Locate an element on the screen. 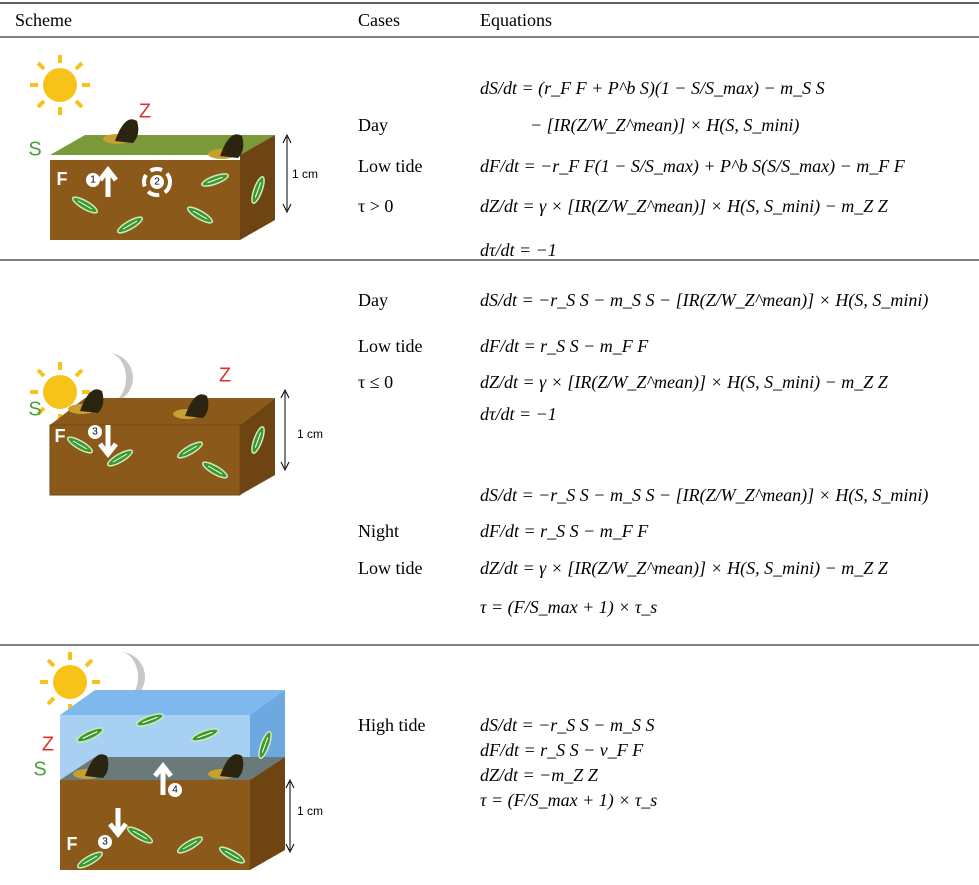 This screenshot has height=885, width=979. column-header: Equations is located at coordinates (516, 20).